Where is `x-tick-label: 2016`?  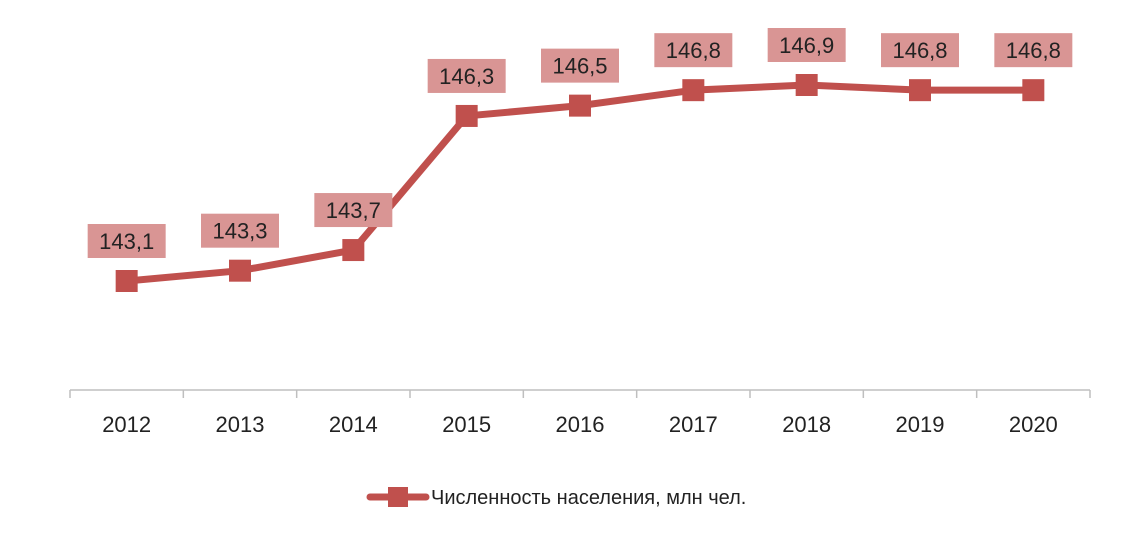 x-tick-label: 2016 is located at coordinates (580, 424).